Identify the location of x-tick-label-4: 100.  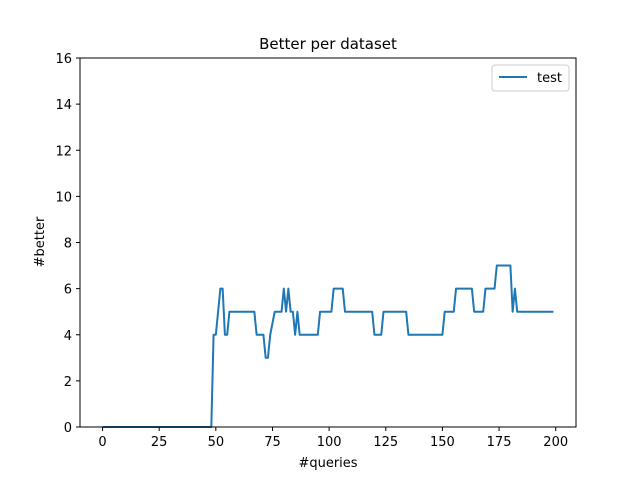
(329, 442).